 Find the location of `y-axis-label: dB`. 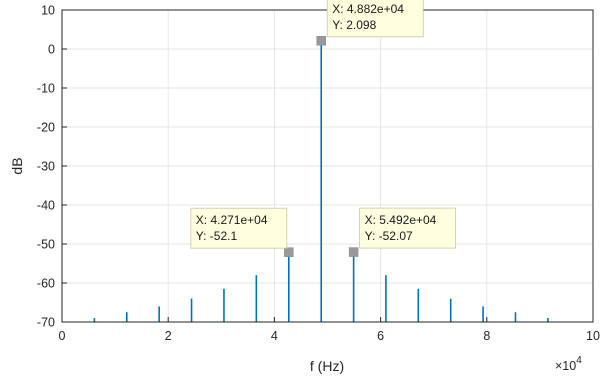

y-axis-label: dB is located at coordinates (17, 165).